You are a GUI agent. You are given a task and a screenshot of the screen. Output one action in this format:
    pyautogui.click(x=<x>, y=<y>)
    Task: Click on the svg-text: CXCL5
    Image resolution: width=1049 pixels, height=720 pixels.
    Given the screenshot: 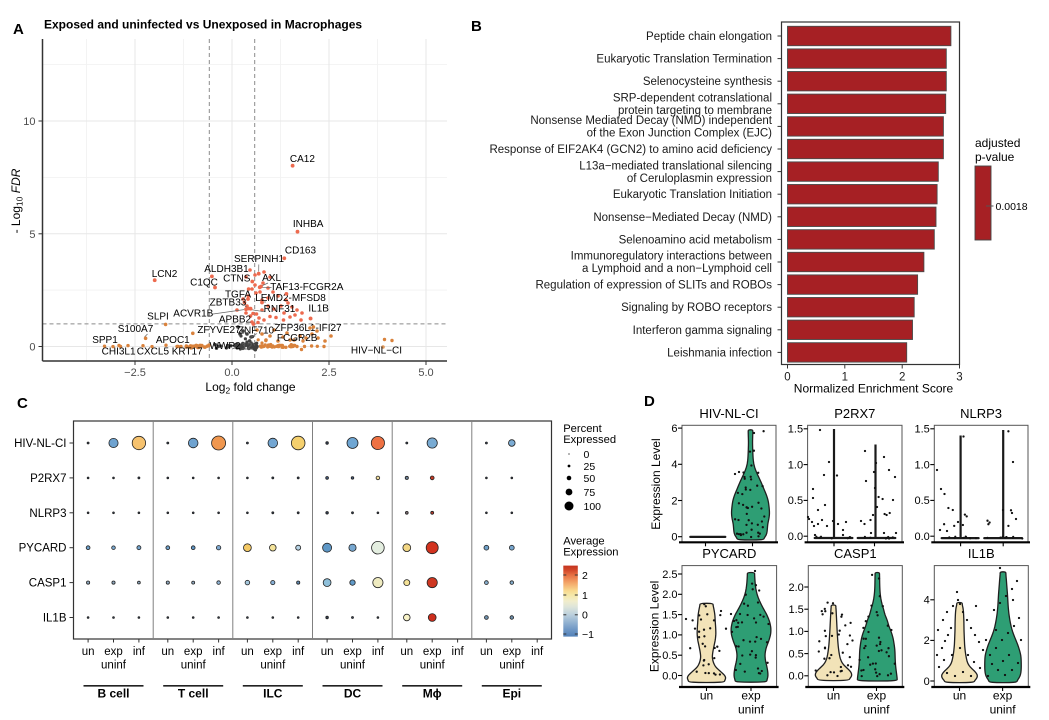 What is the action you would take?
    pyautogui.click(x=153, y=352)
    